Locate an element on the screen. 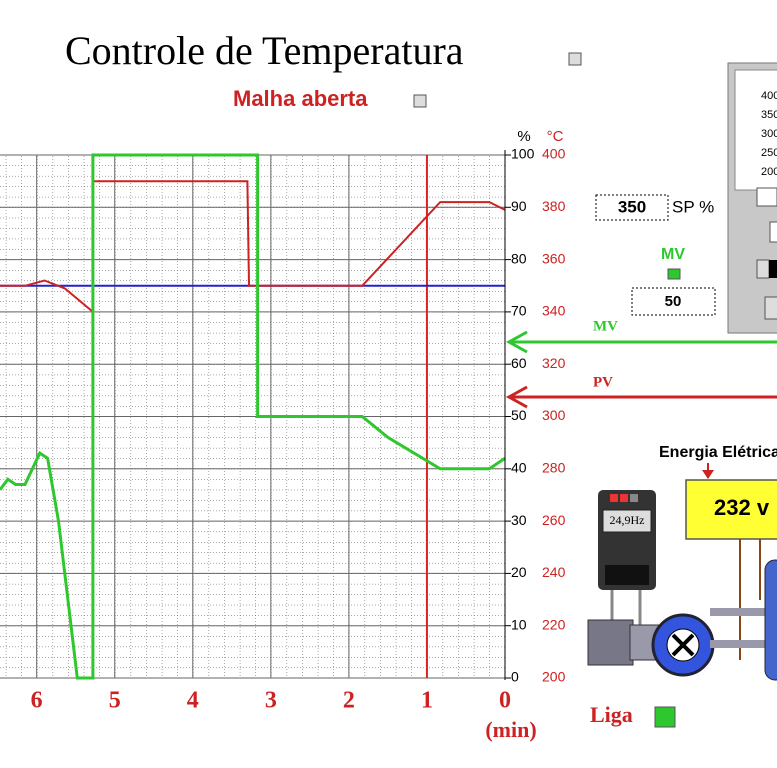 The image size is (777, 768). mv-indicator is located at coordinates (674, 274).